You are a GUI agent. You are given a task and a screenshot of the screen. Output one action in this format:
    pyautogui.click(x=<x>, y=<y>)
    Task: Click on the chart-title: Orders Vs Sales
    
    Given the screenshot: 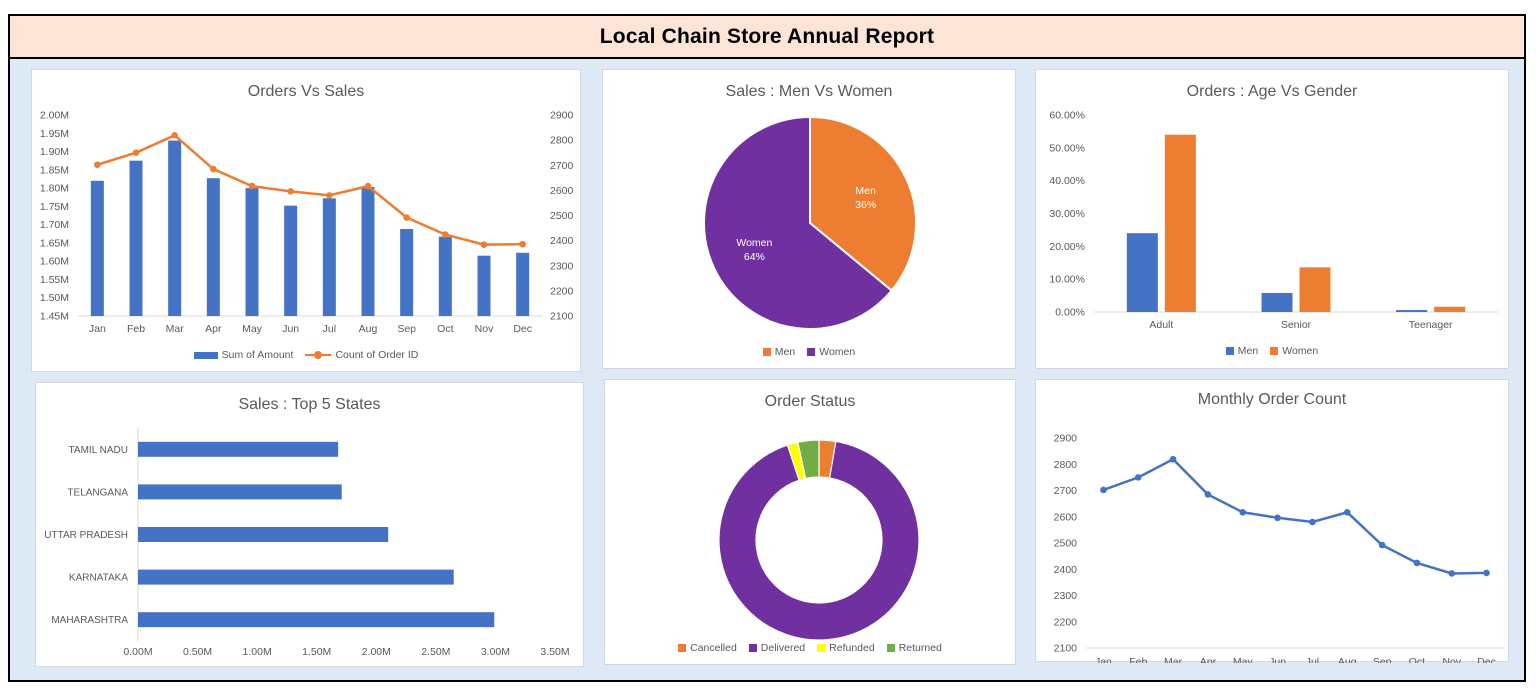 What is the action you would take?
    pyautogui.click(x=306, y=91)
    